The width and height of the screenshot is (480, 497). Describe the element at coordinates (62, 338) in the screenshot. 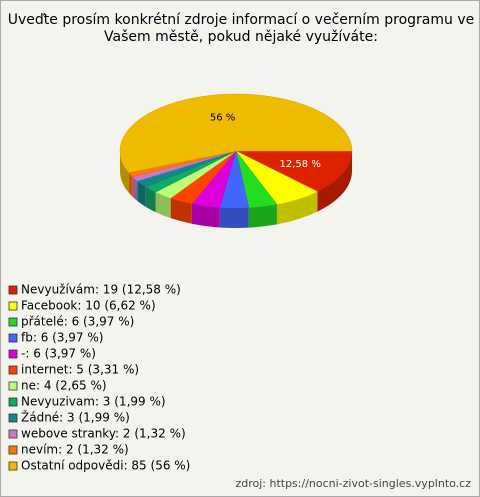

I see `legend-label: fb: 6 (3,97 %)` at that location.